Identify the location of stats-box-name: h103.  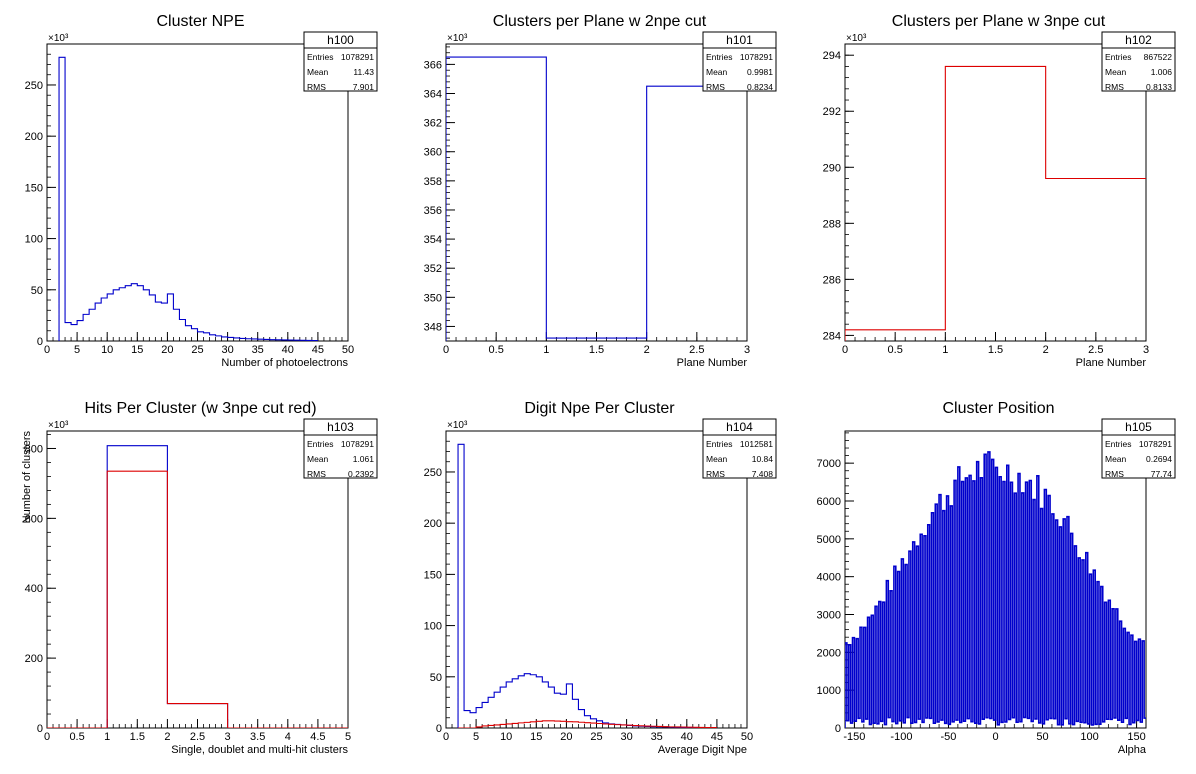
(340, 427).